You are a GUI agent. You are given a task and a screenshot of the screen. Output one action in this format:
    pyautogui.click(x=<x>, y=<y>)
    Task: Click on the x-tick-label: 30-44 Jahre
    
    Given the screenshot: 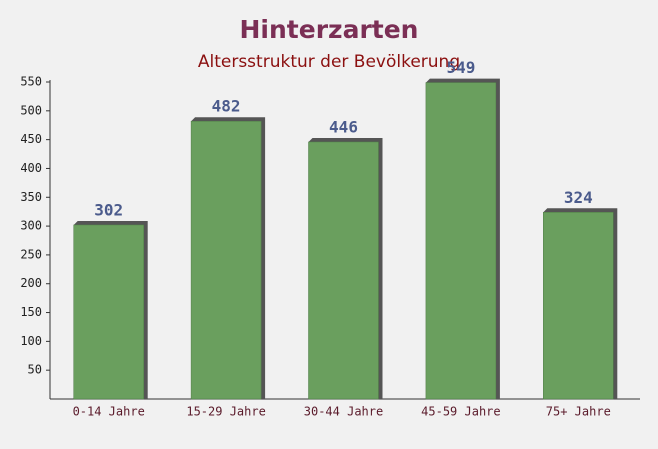 What is the action you would take?
    pyautogui.click(x=343, y=412)
    